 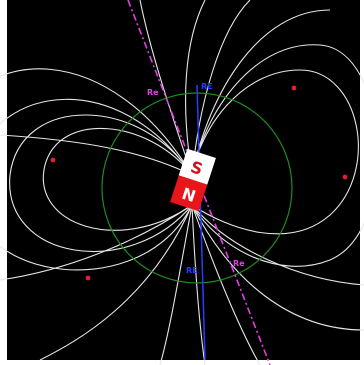 I want to click on magnet-north-pole, so click(x=189, y=193).